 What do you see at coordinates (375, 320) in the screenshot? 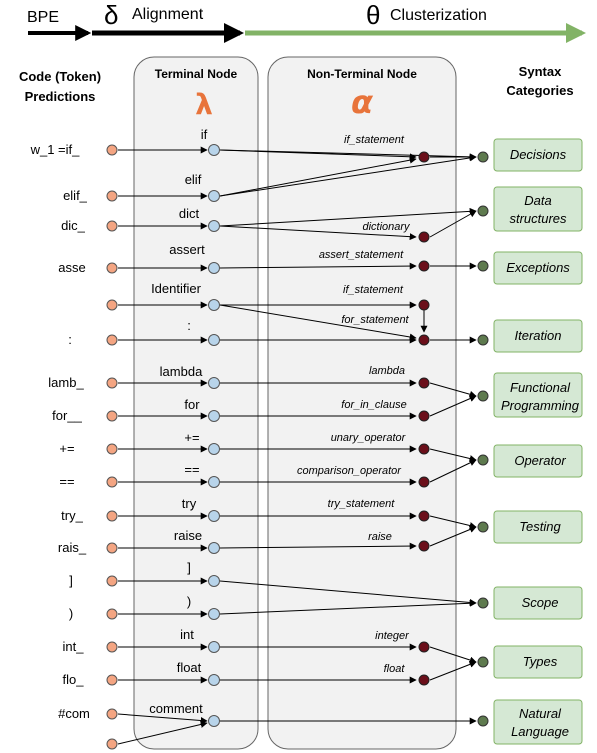
I see `nonterminal-label: for_statement` at bounding box center [375, 320].